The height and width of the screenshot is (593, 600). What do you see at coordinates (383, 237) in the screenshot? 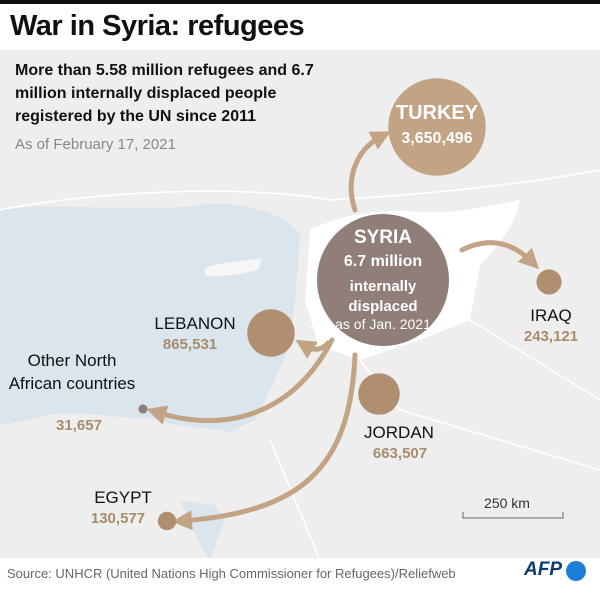
I see `origin-name: SYRIA` at bounding box center [383, 237].